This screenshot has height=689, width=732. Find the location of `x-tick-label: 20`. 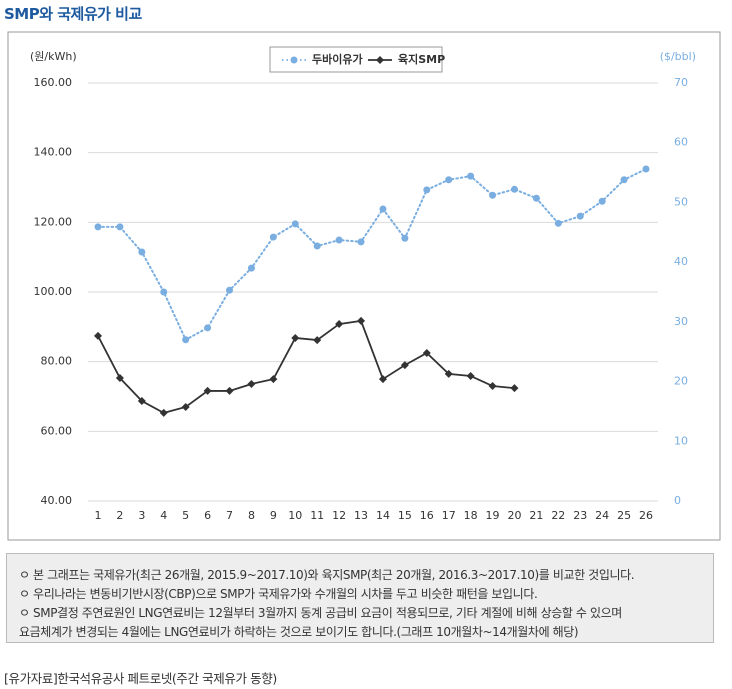

x-tick-label: 20 is located at coordinates (514, 515).